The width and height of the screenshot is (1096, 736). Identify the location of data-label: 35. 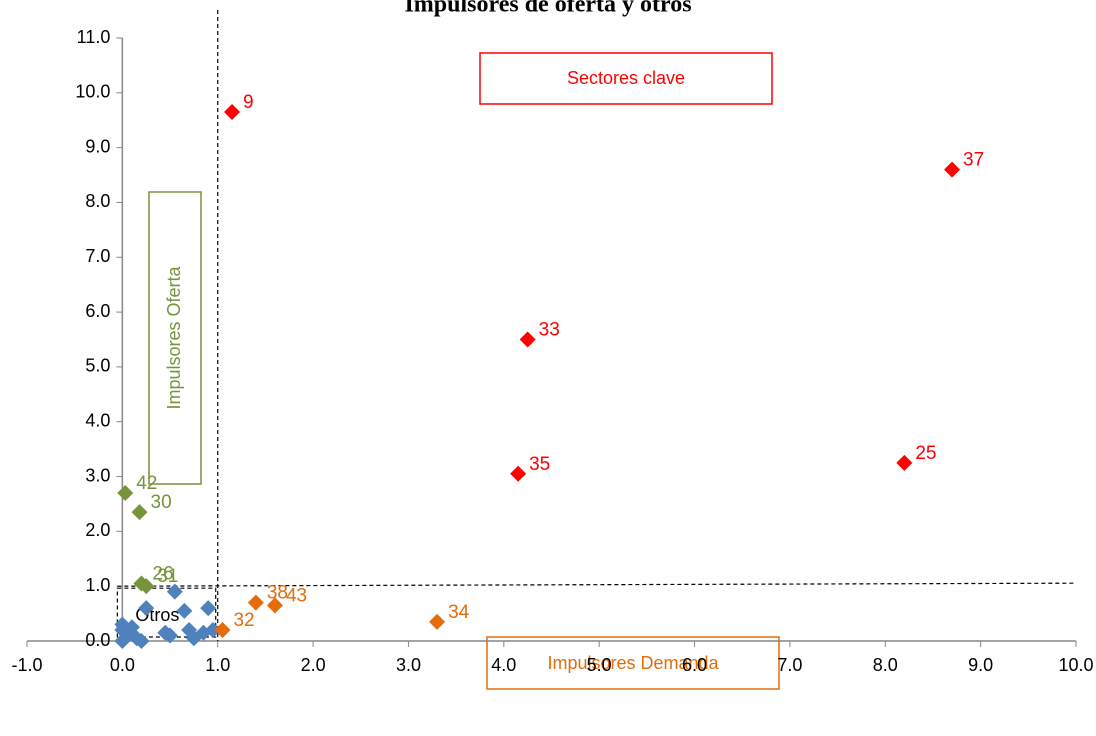
(539, 464).